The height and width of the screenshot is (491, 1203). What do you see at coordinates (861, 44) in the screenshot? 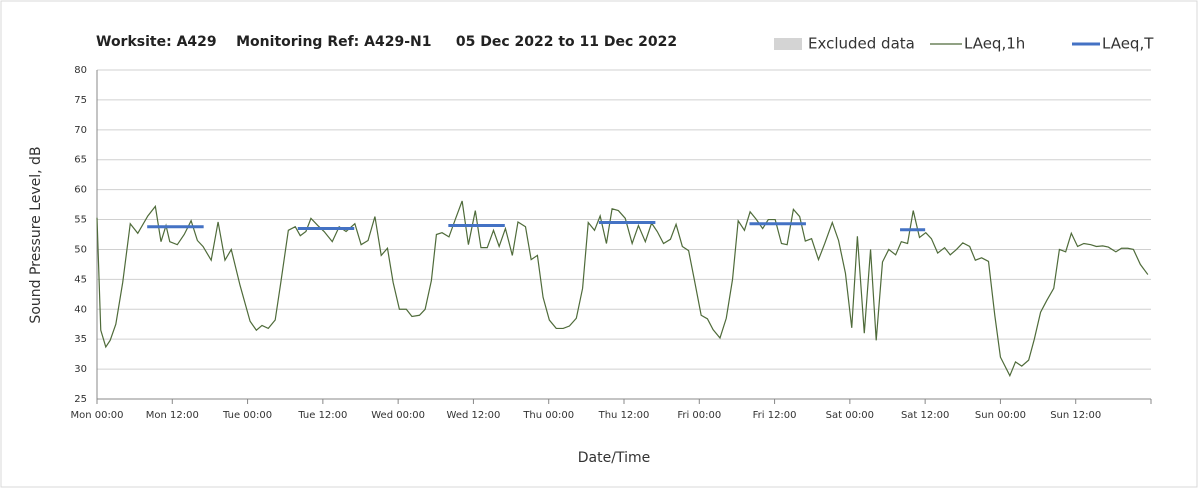
I see `legend-label: Excluded data` at bounding box center [861, 44].